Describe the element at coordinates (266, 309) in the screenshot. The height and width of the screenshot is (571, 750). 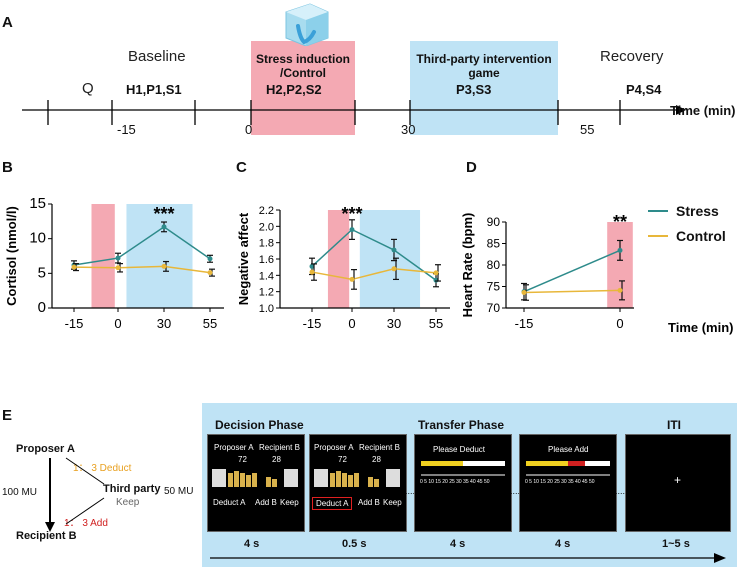
I see `y-tick-label-0: 1.0` at that location.